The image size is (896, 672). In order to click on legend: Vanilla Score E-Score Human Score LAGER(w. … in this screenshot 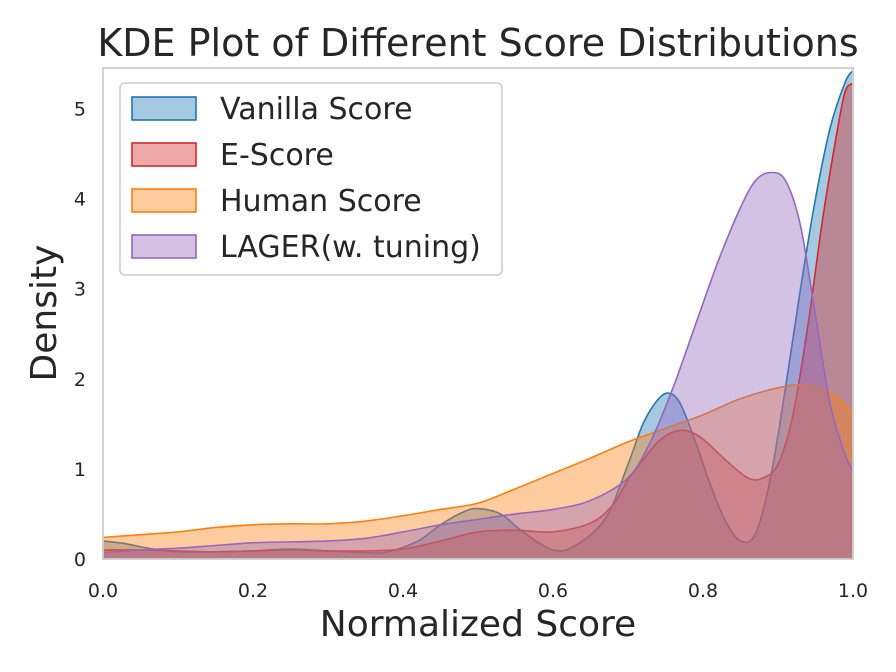, I will do `click(311, 179)`.